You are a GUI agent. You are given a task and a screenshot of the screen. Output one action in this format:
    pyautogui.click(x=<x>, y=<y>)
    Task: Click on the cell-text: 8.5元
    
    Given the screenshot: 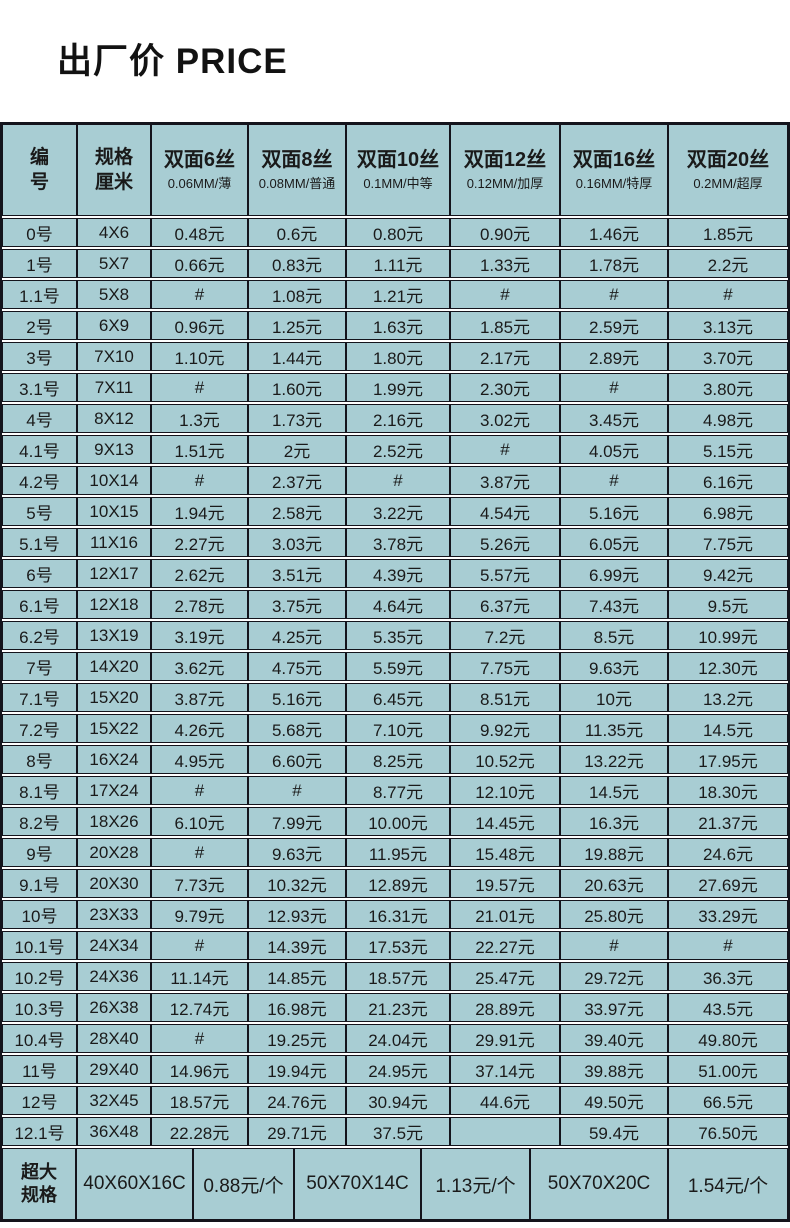 What is the action you would take?
    pyautogui.click(x=614, y=637)
    